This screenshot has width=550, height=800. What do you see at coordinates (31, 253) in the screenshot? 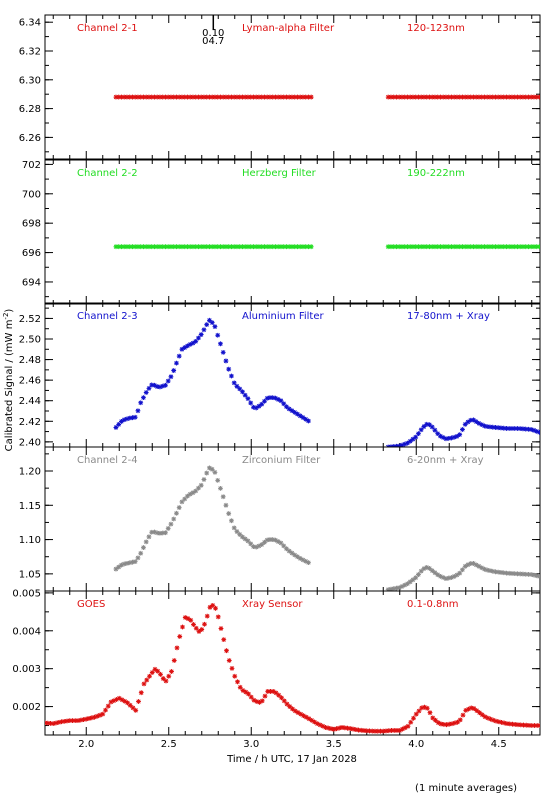
I see `y-tick-label: 696` at bounding box center [31, 253].